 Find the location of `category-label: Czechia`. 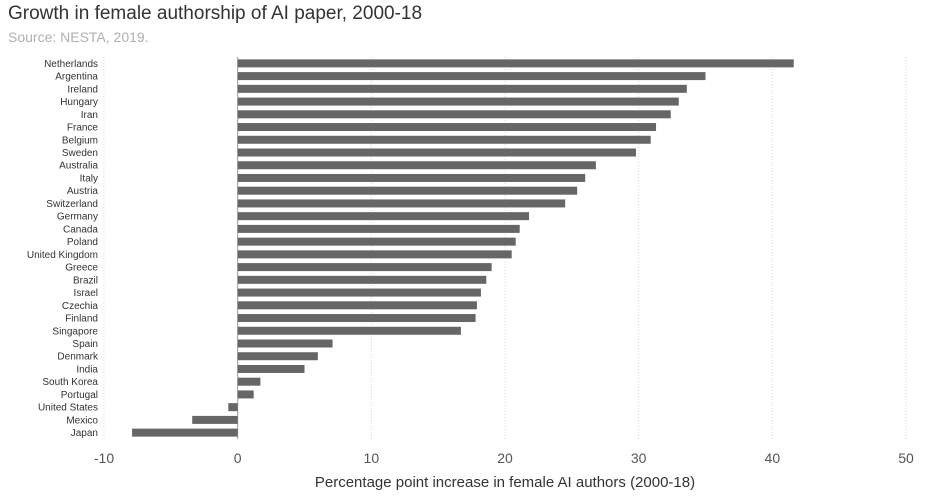

category-label: Czechia is located at coordinates (80, 306).